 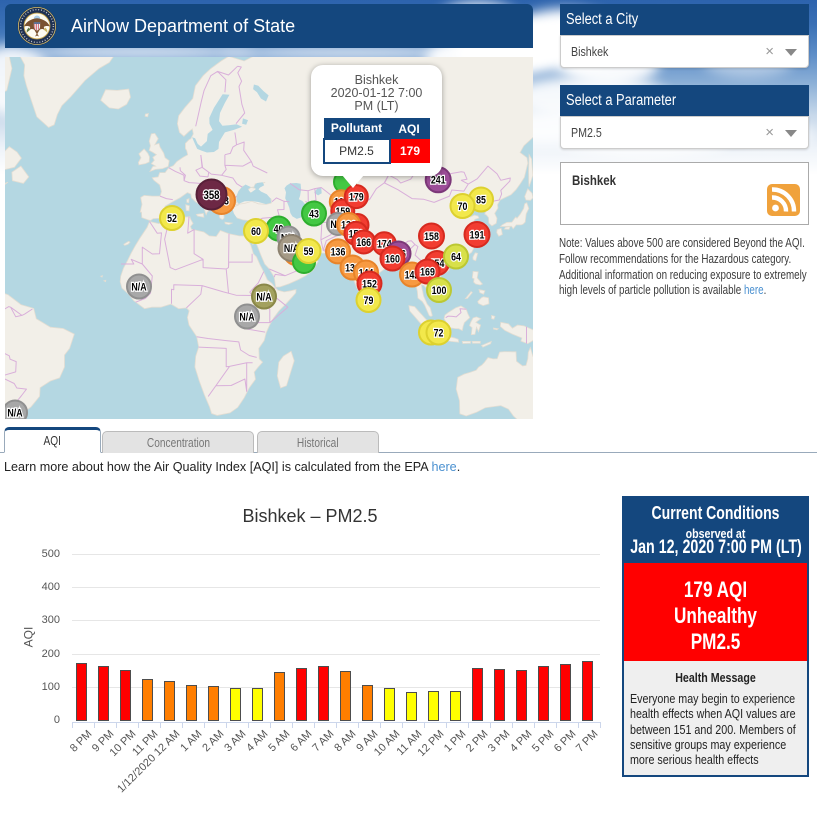 I want to click on svg-text: 64, so click(x=456, y=257).